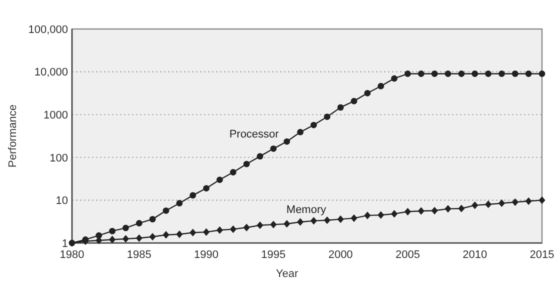 The image size is (559, 295). What do you see at coordinates (56, 115) in the screenshot?
I see `y-tick-label: 1000` at bounding box center [56, 115].